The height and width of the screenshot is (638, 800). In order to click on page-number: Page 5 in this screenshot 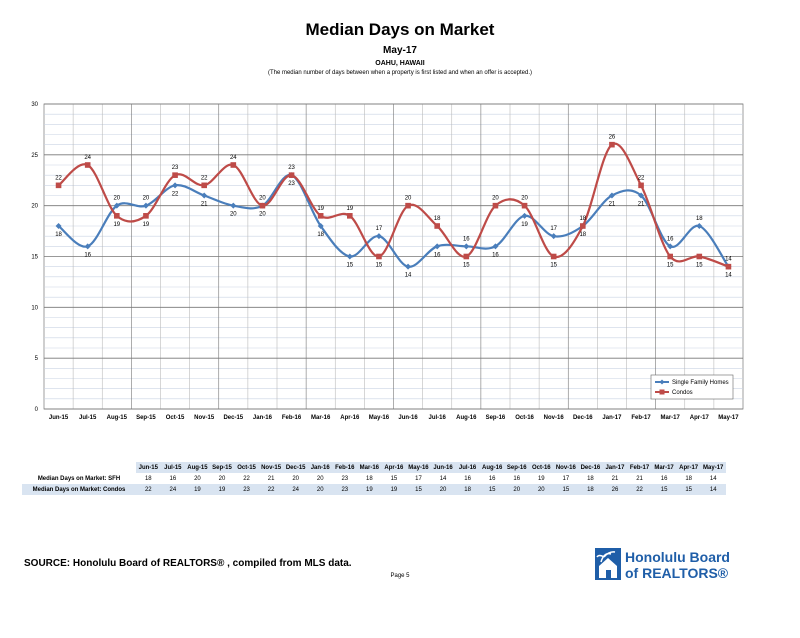, I will do `click(400, 576)`.